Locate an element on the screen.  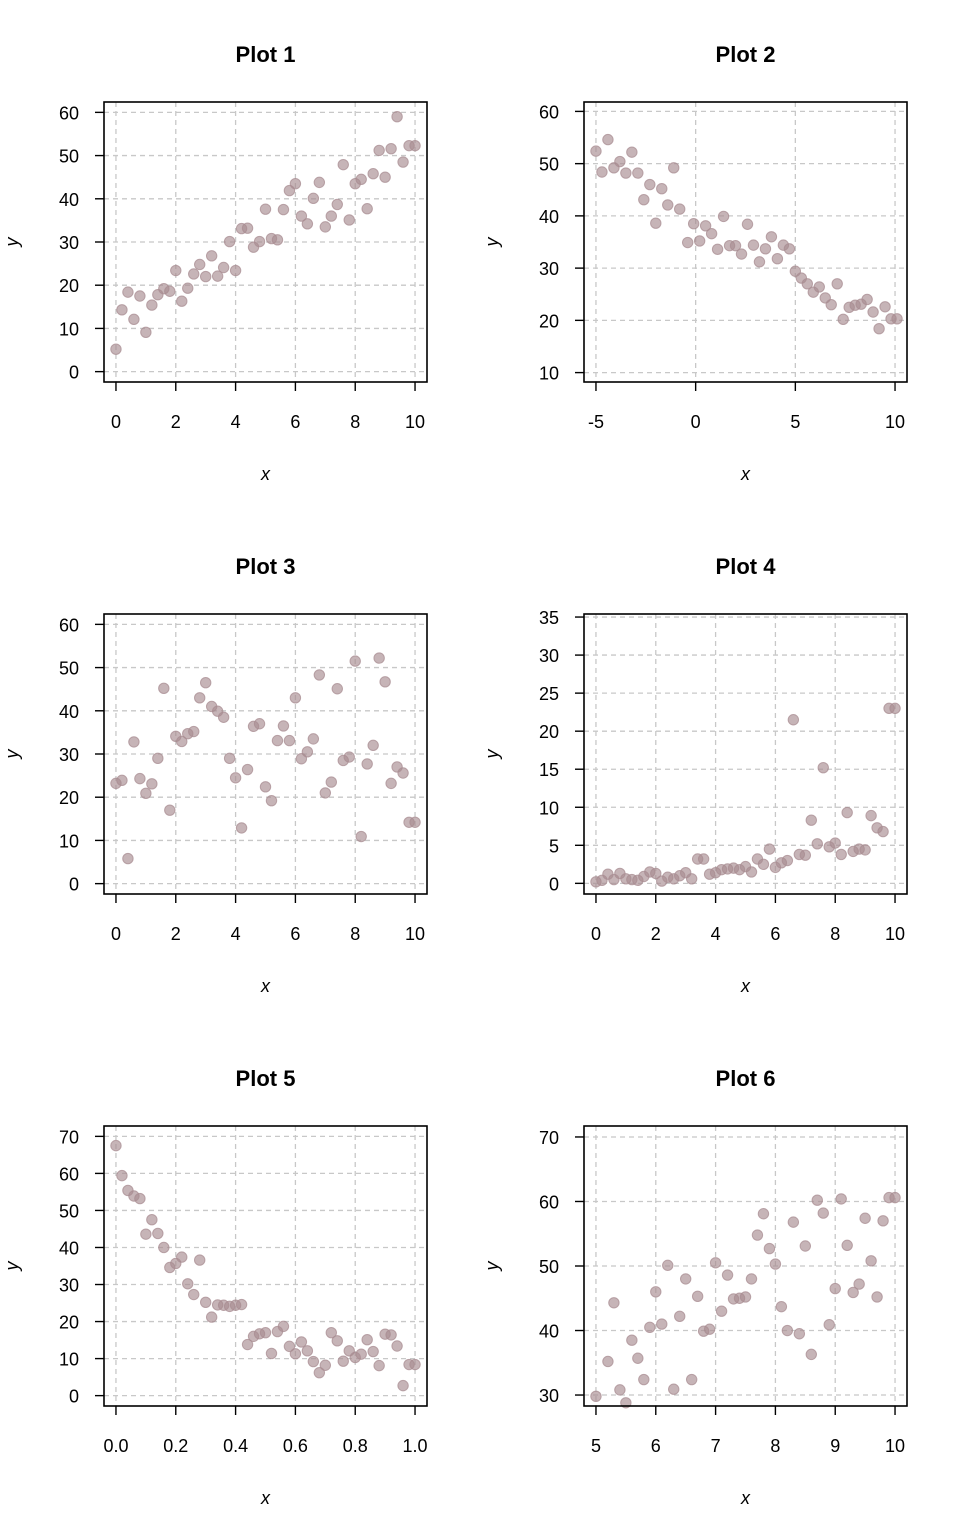
x-tick-label: 0.4 is located at coordinates (235, 1446).